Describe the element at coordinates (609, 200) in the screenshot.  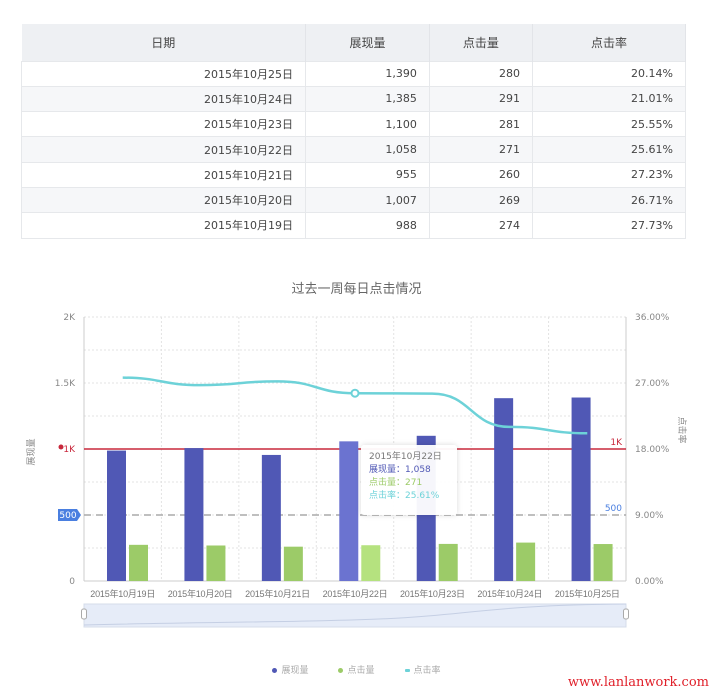
I see `table-cell: 26.71%` at that location.